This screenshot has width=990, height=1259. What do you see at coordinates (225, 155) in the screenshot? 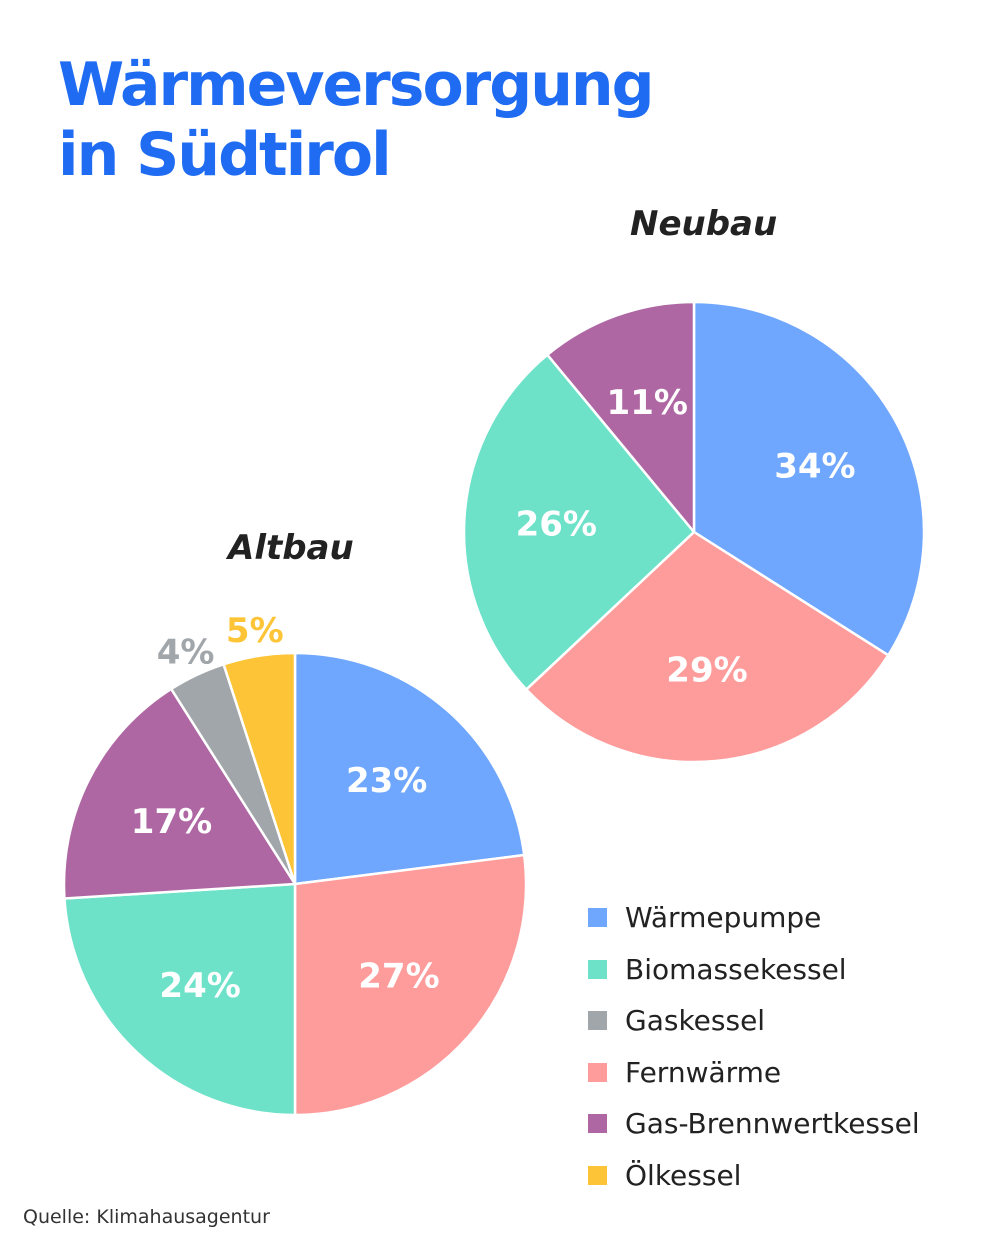
I see `title-line-2: in Südtirol` at bounding box center [225, 155].